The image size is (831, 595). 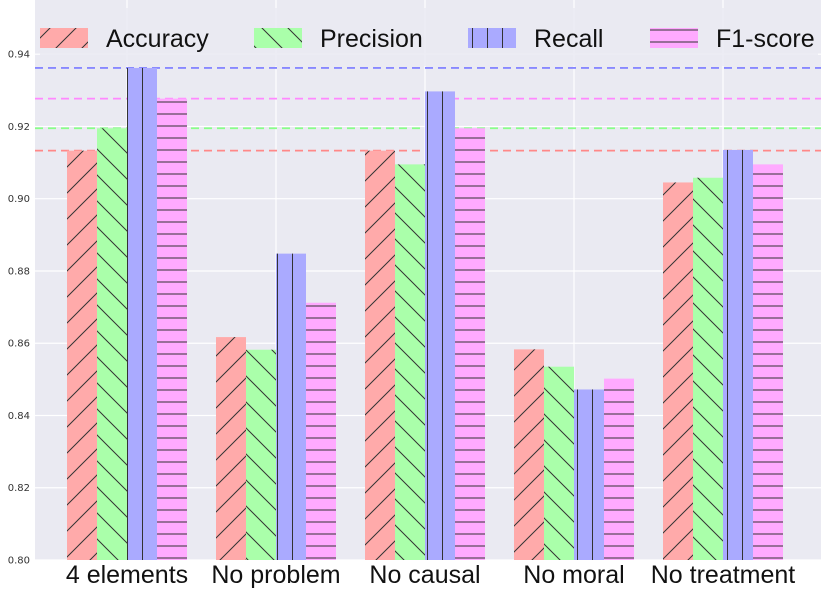 What do you see at coordinates (371, 39) in the screenshot?
I see `legend-label-precision: Precision` at bounding box center [371, 39].